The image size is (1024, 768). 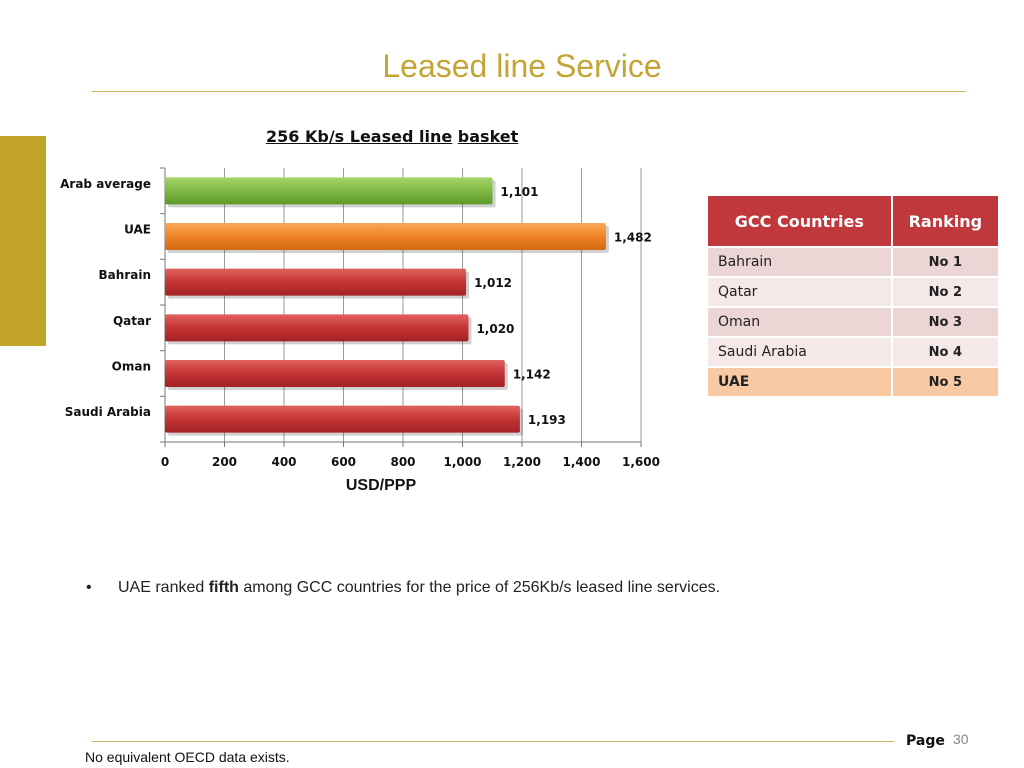 I want to click on x-tick-label: 1,400, so click(x=582, y=462).